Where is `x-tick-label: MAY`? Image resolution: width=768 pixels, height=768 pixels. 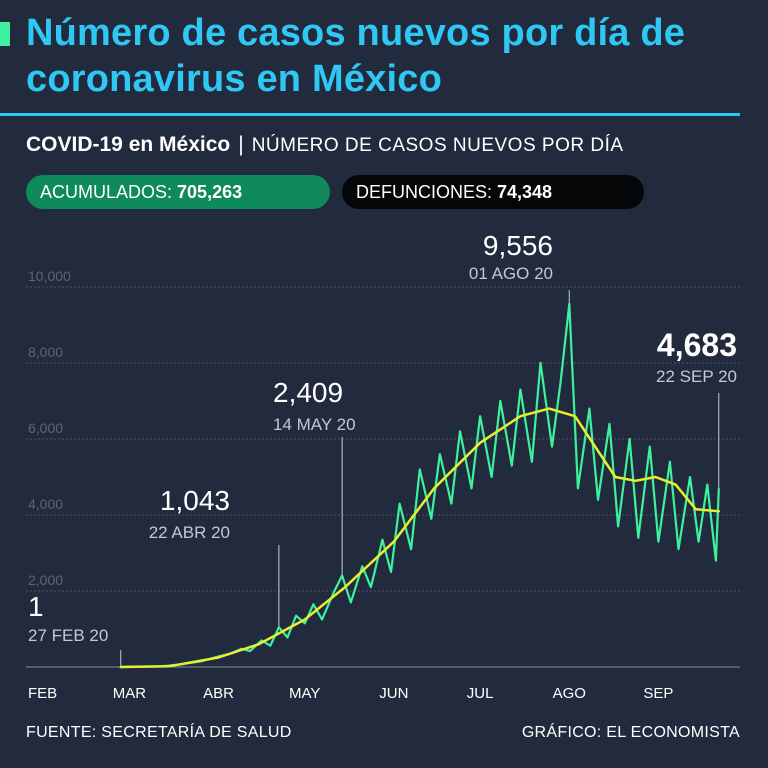 x-tick-label: MAY is located at coordinates (304, 693).